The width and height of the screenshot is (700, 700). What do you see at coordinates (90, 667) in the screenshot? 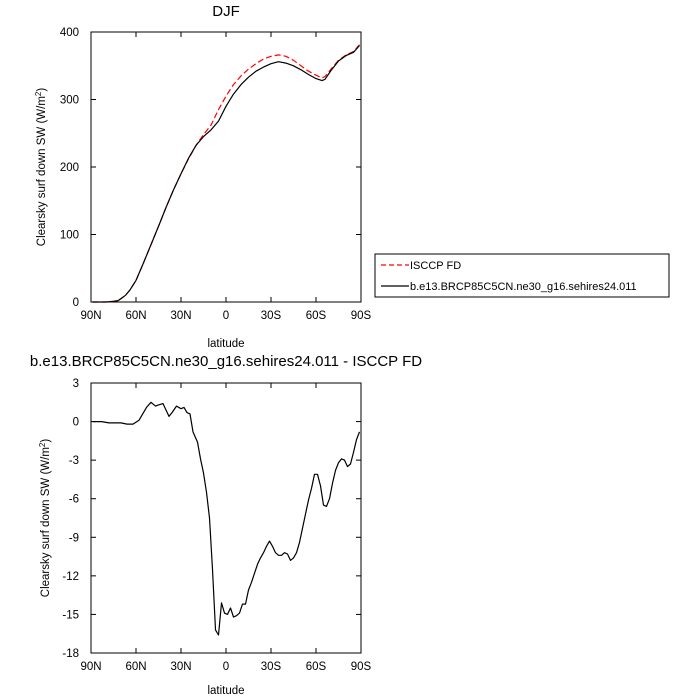
I see `bottom-chart-x-tick-label: 90N` at bounding box center [90, 667].